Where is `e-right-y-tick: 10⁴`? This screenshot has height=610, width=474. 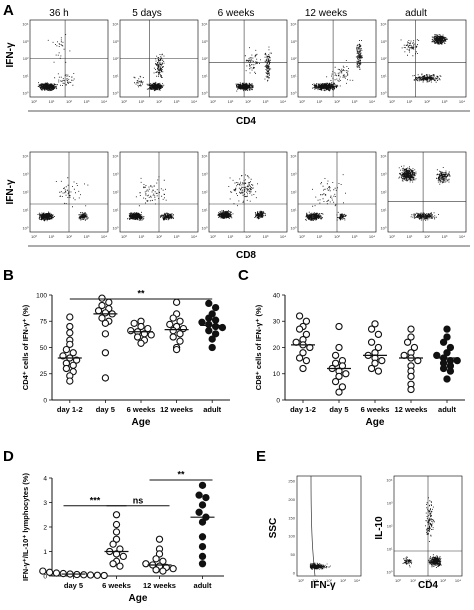
e-right-y-tick: 10⁴ is located at coordinates (389, 480).